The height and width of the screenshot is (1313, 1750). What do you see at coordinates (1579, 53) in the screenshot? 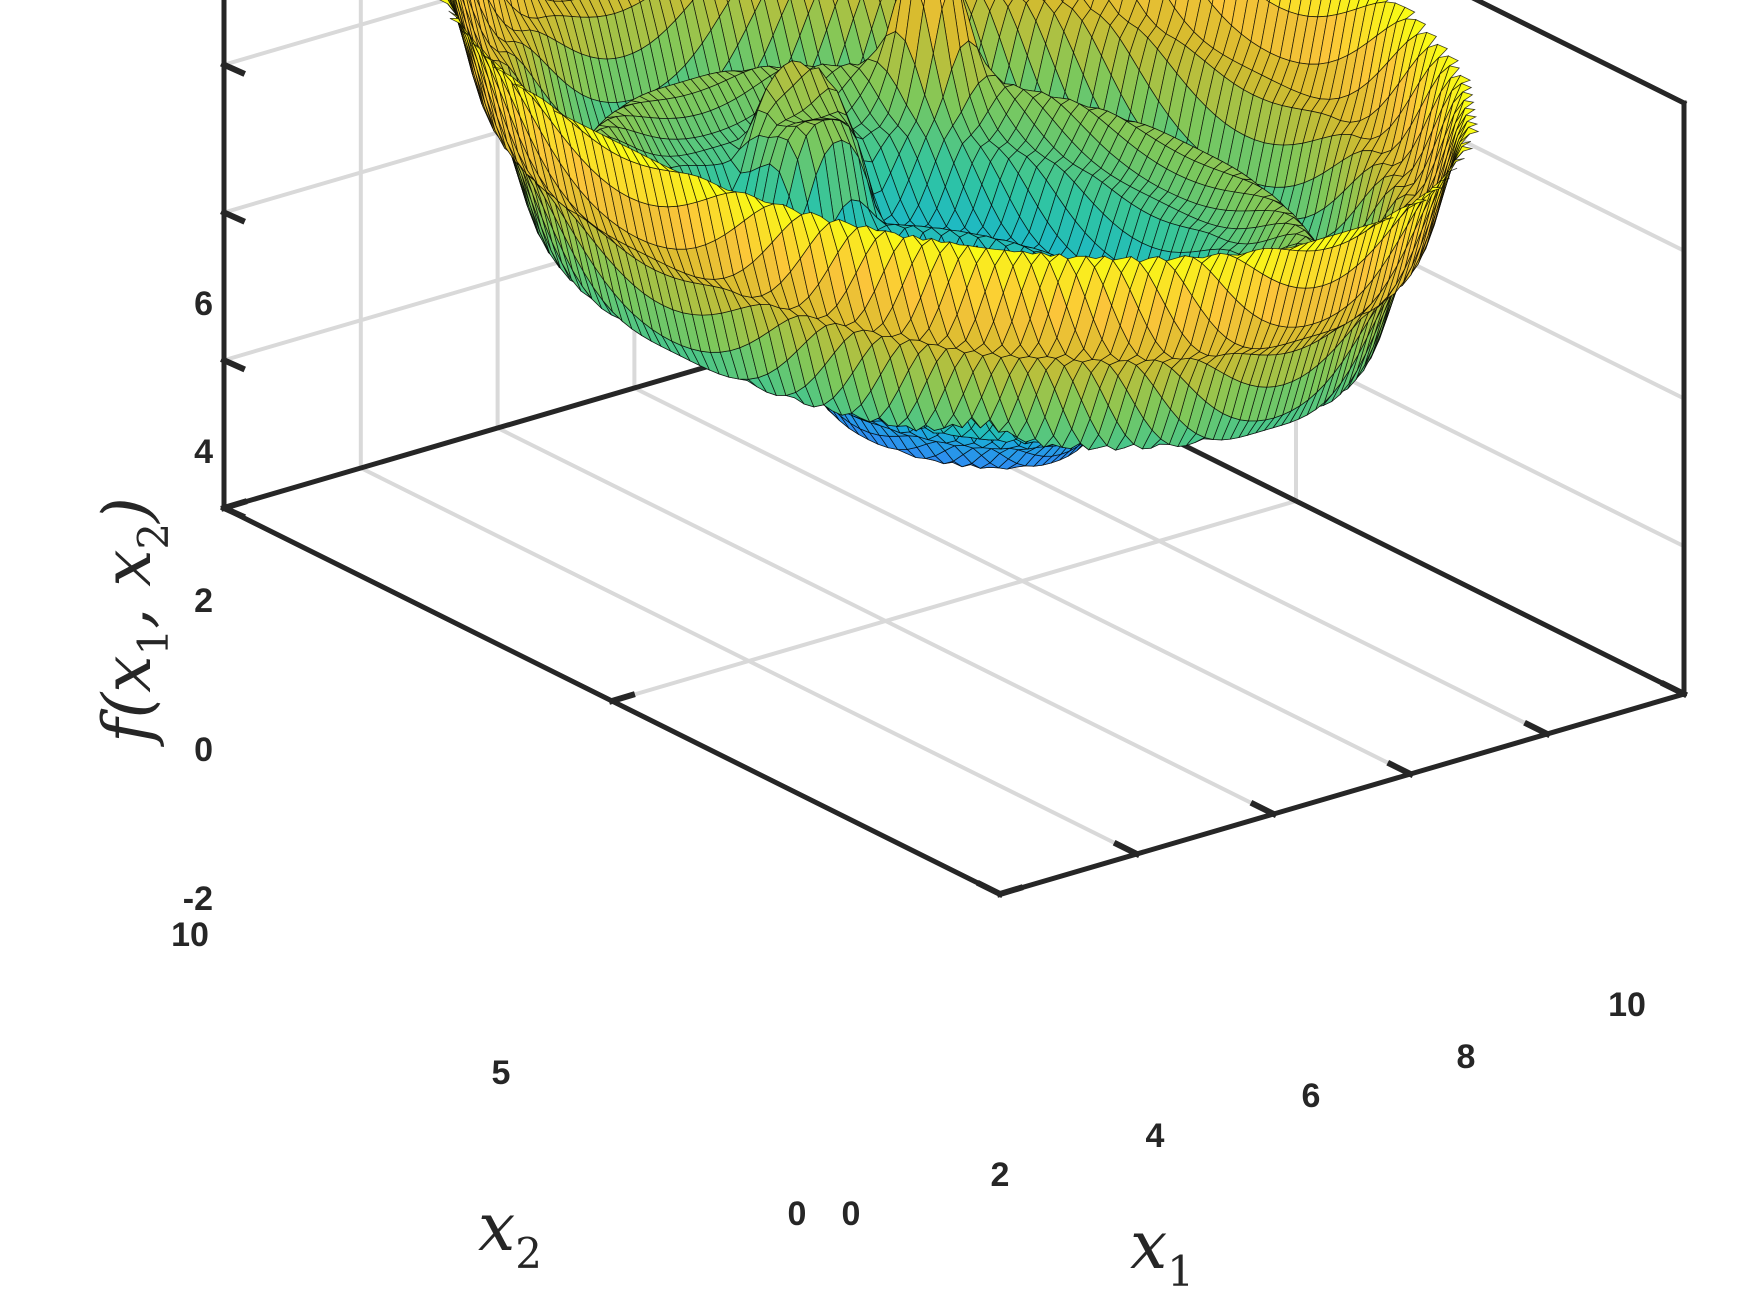
I see `axis-edge` at bounding box center [1579, 53].